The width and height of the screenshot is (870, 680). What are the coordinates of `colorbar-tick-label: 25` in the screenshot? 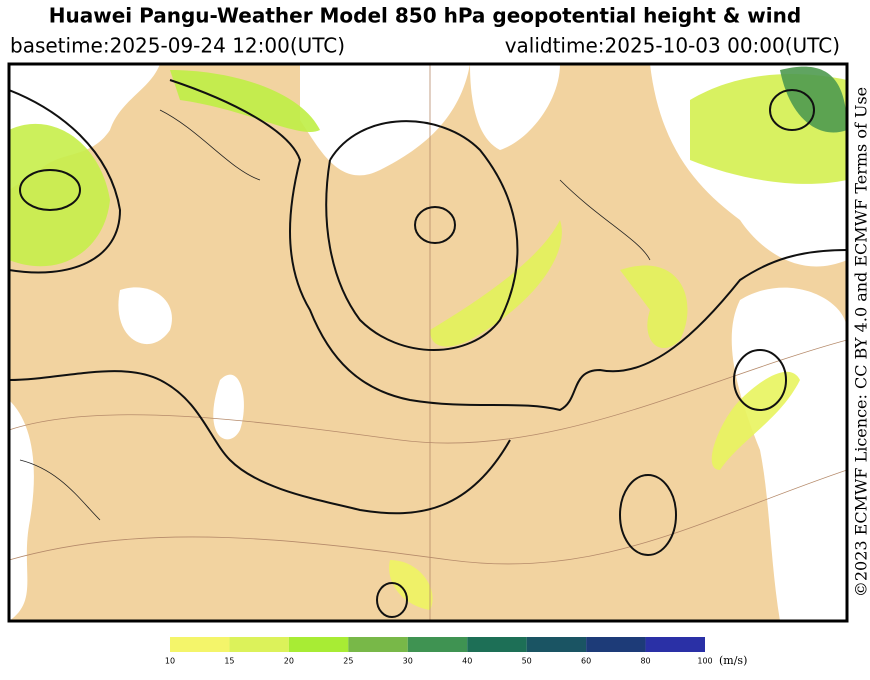 It's located at (348, 661).